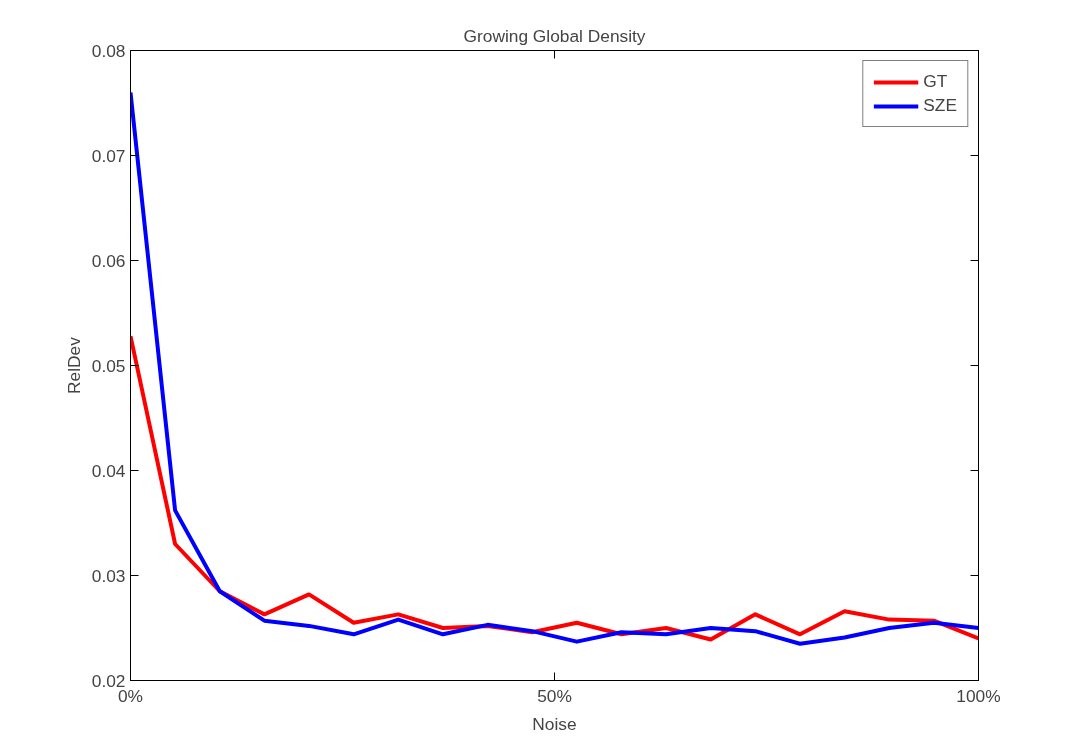 Image resolution: width=1078 pixels, height=750 pixels. What do you see at coordinates (108, 365) in the screenshot?
I see `y-tick-label: 0.05` at bounding box center [108, 365].